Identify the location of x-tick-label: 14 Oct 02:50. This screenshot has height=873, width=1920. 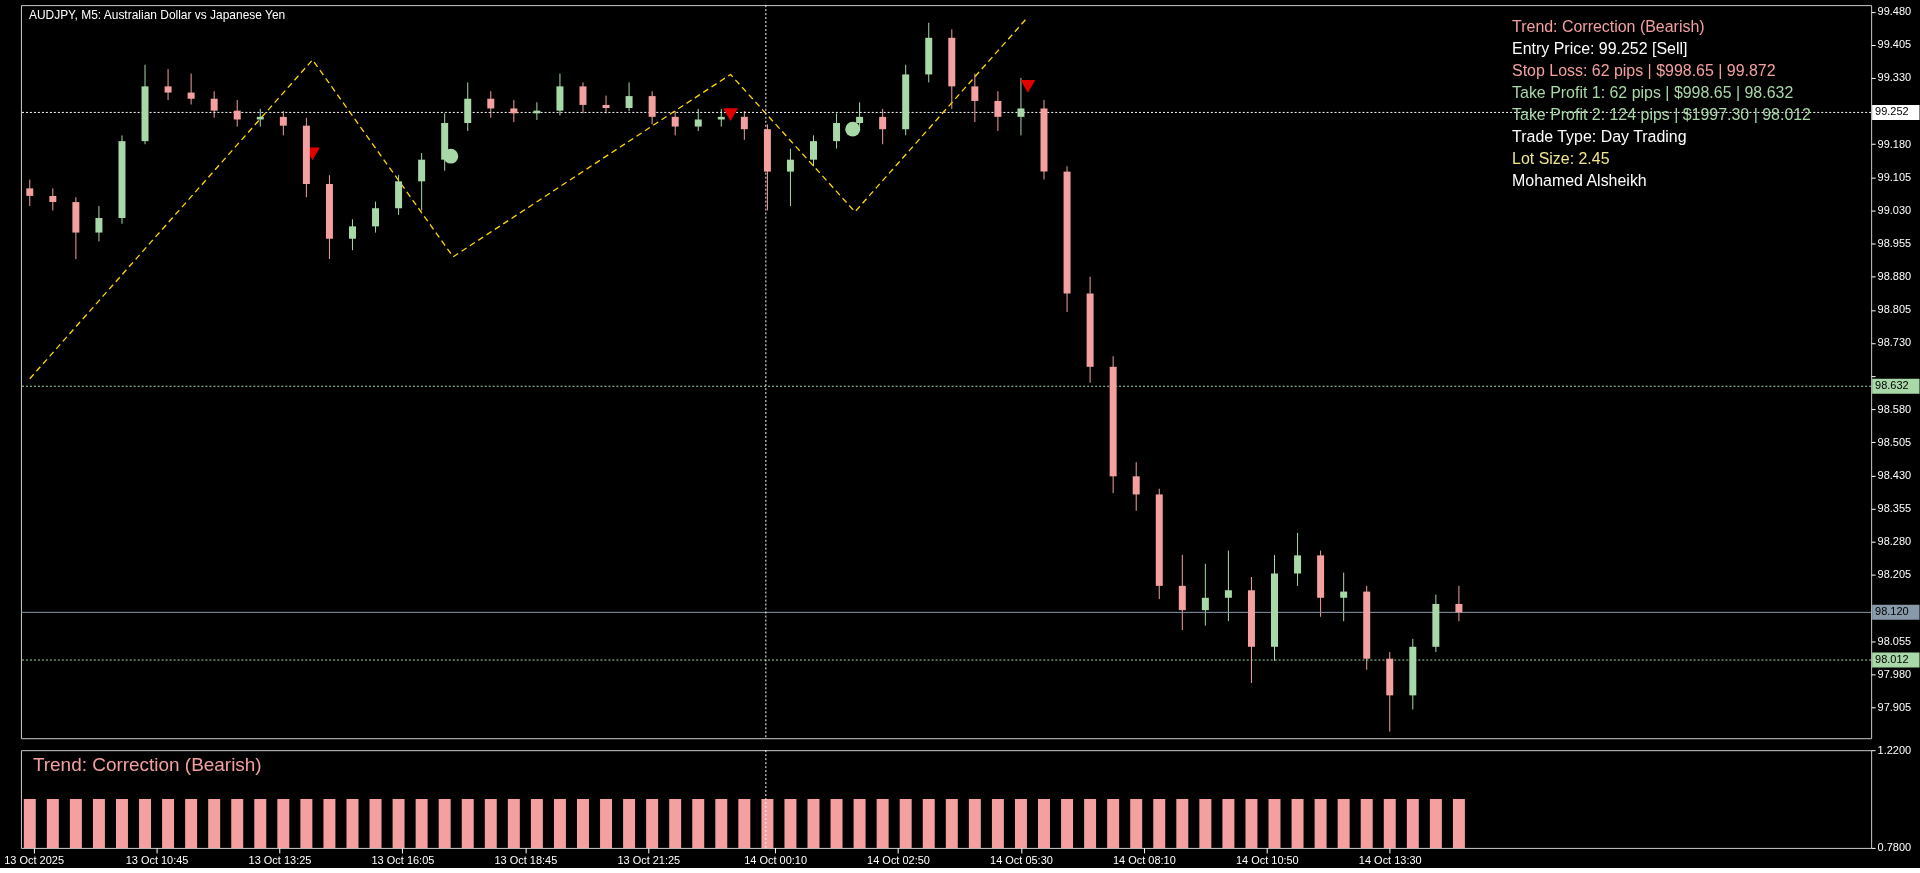
(898, 860).